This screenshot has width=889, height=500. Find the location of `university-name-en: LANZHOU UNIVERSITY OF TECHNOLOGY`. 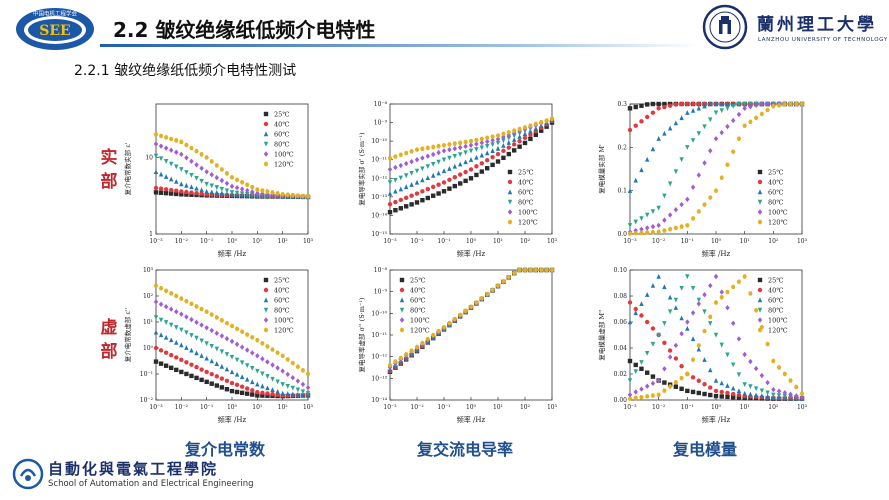

university-name-en: LANZHOU UNIVERSITY OF TECHNOLOGY is located at coordinates (823, 40).